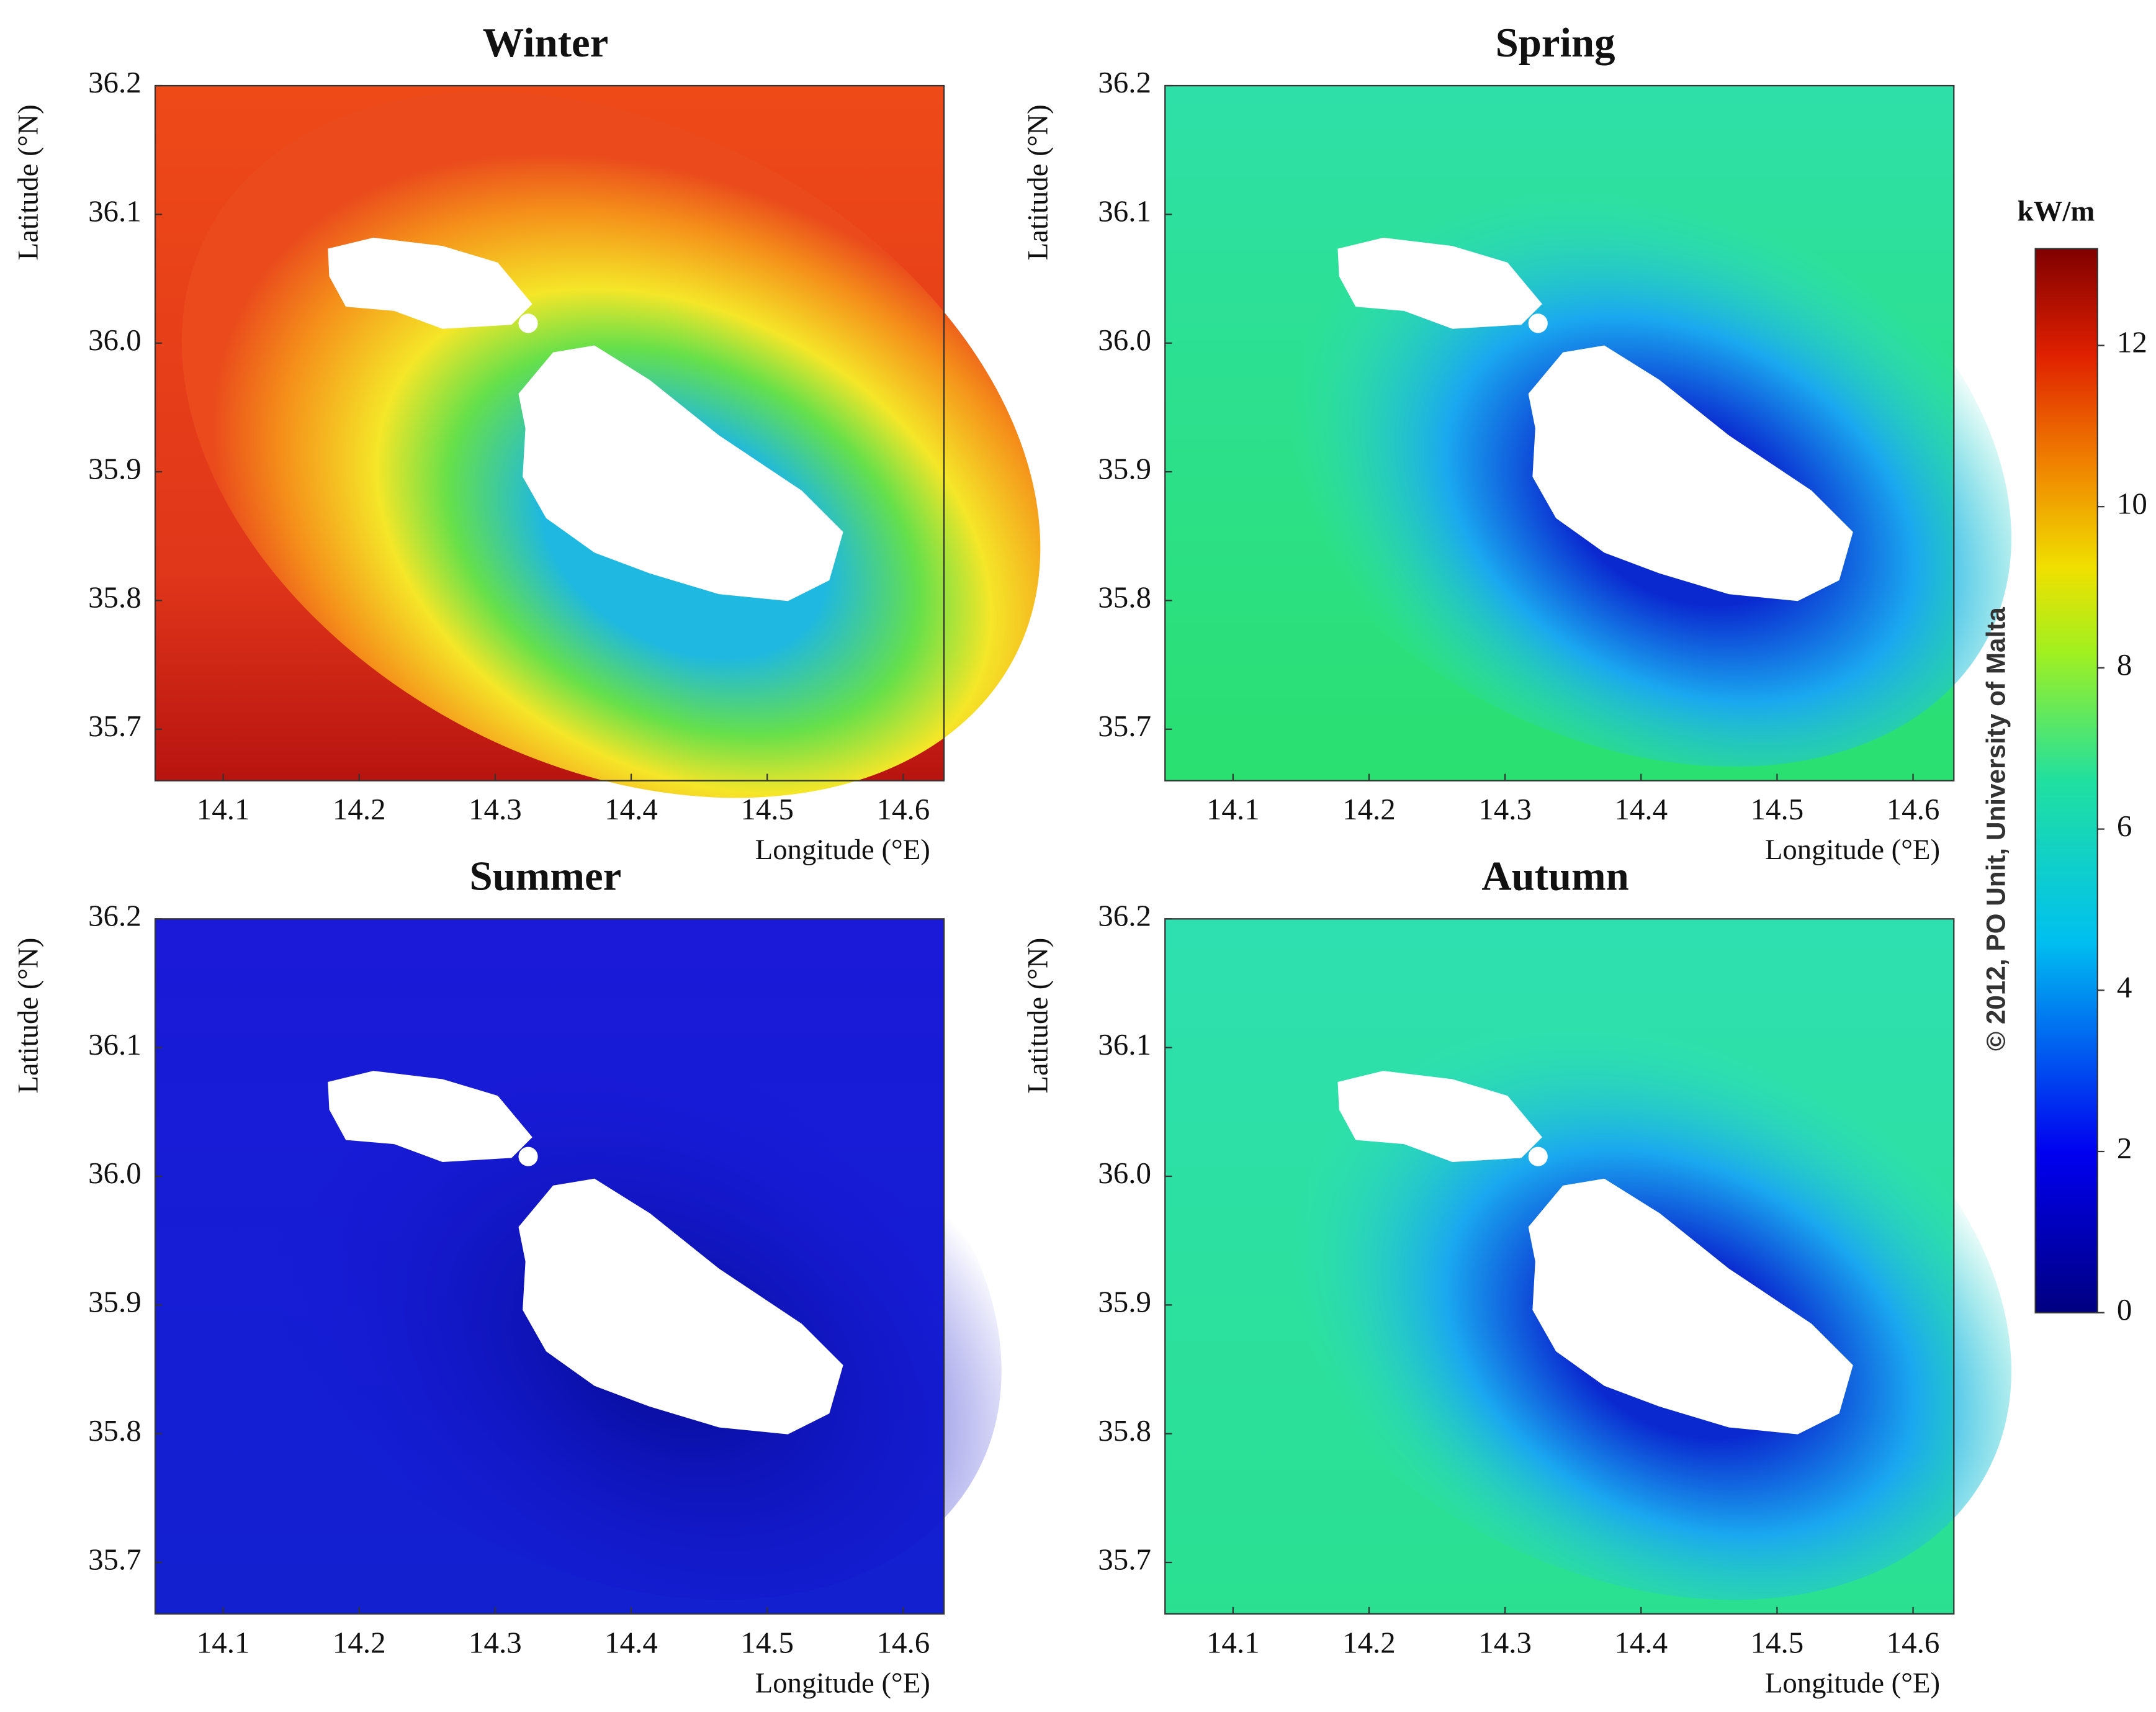 The height and width of the screenshot is (1712, 2156). Describe the element at coordinates (2056, 212) in the screenshot. I see `colorbar-label: kW/m` at that location.